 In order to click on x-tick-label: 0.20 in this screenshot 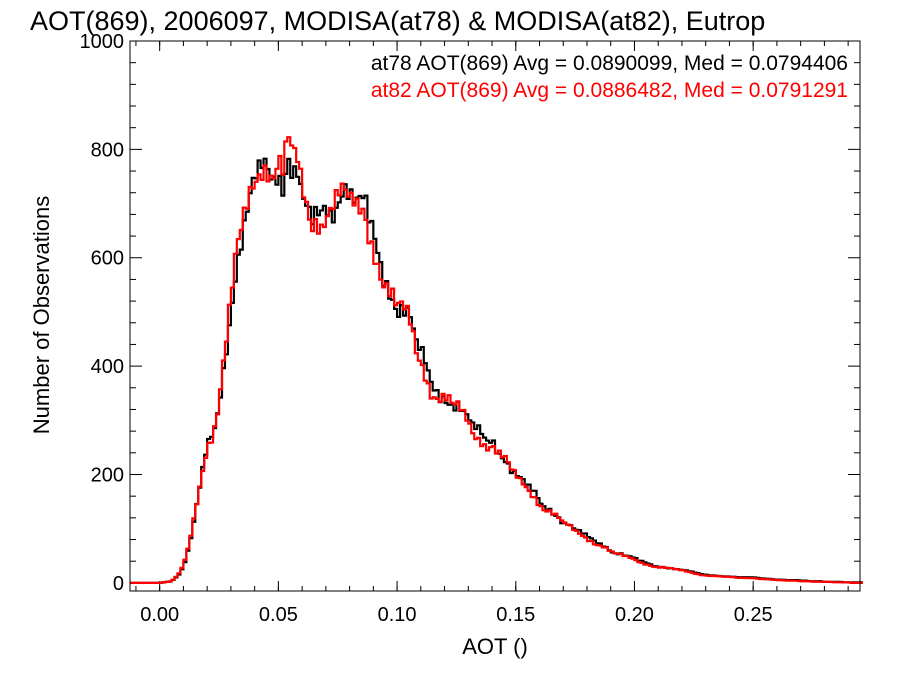, I will do `click(634, 615)`.